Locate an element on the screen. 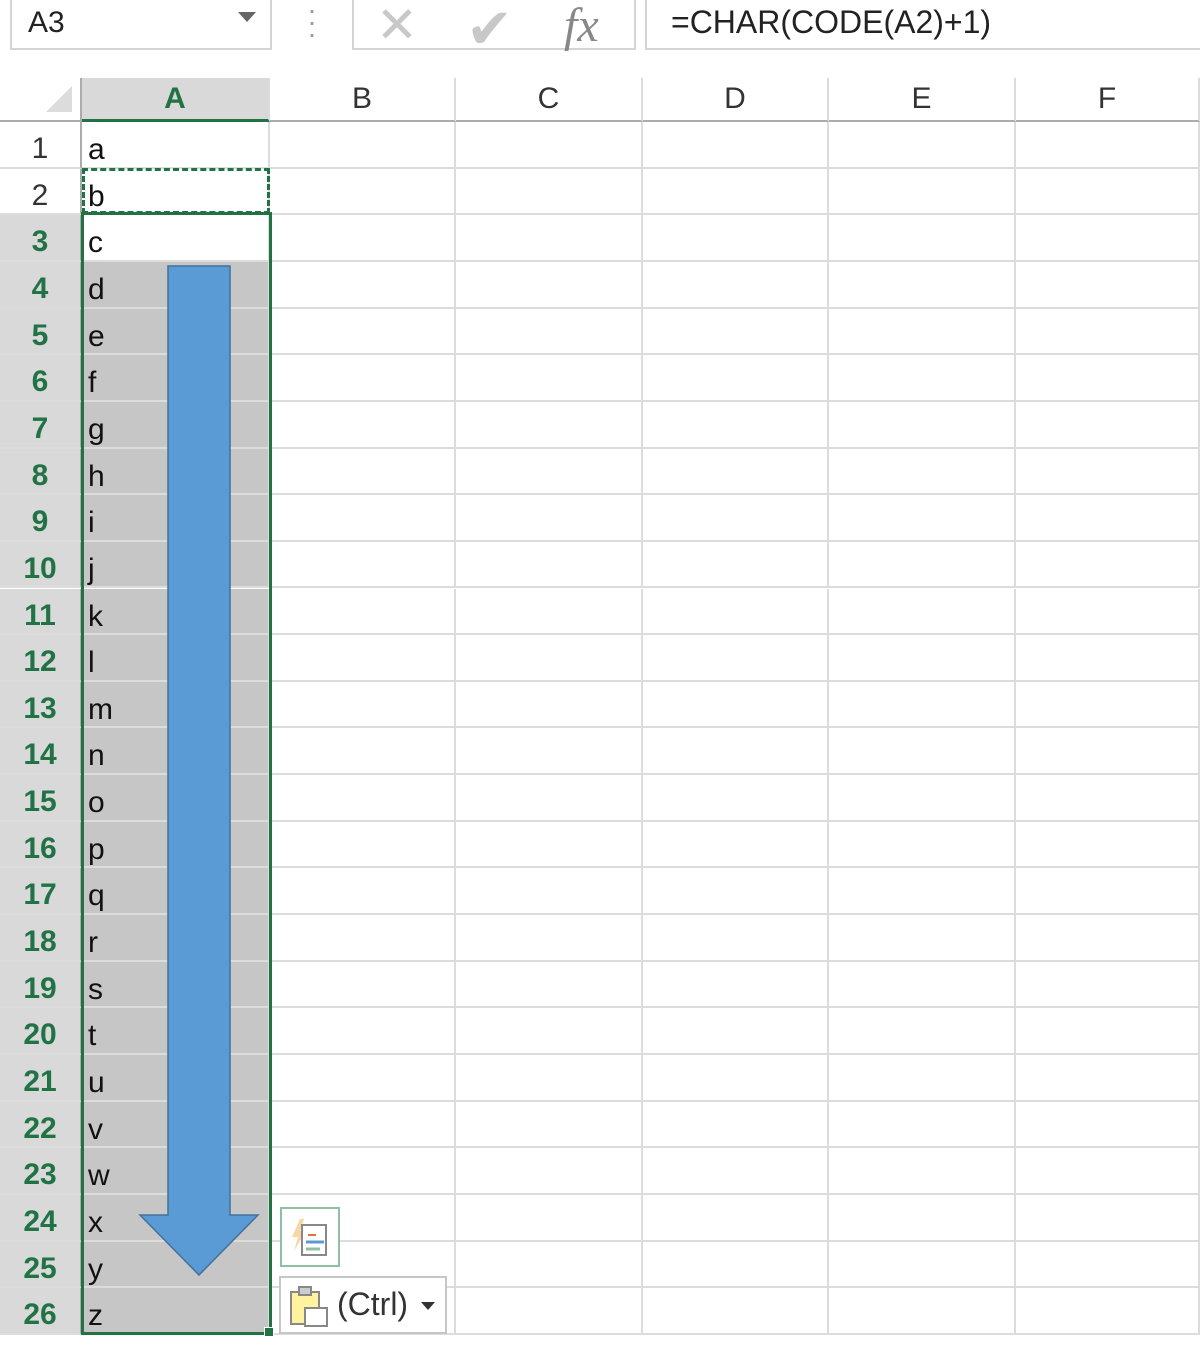 The width and height of the screenshot is (1200, 1345). column-header-E: E is located at coordinates (922, 100).